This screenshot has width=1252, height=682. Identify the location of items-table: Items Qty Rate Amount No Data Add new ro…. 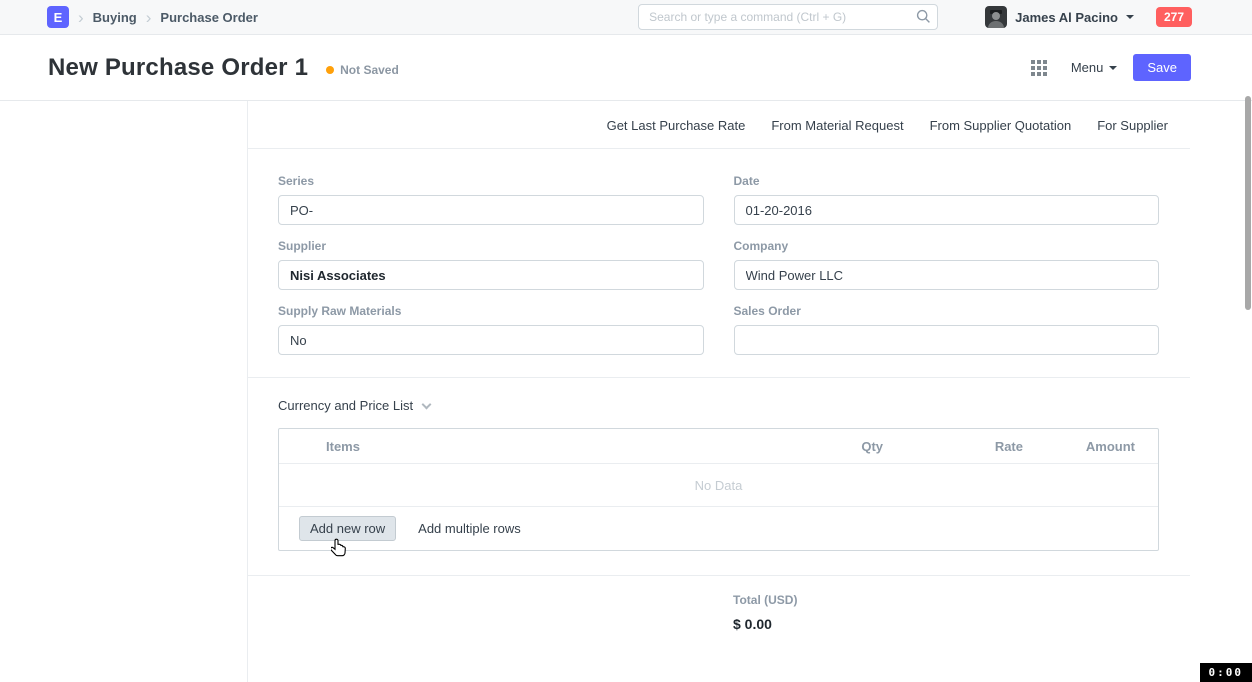
(718, 489).